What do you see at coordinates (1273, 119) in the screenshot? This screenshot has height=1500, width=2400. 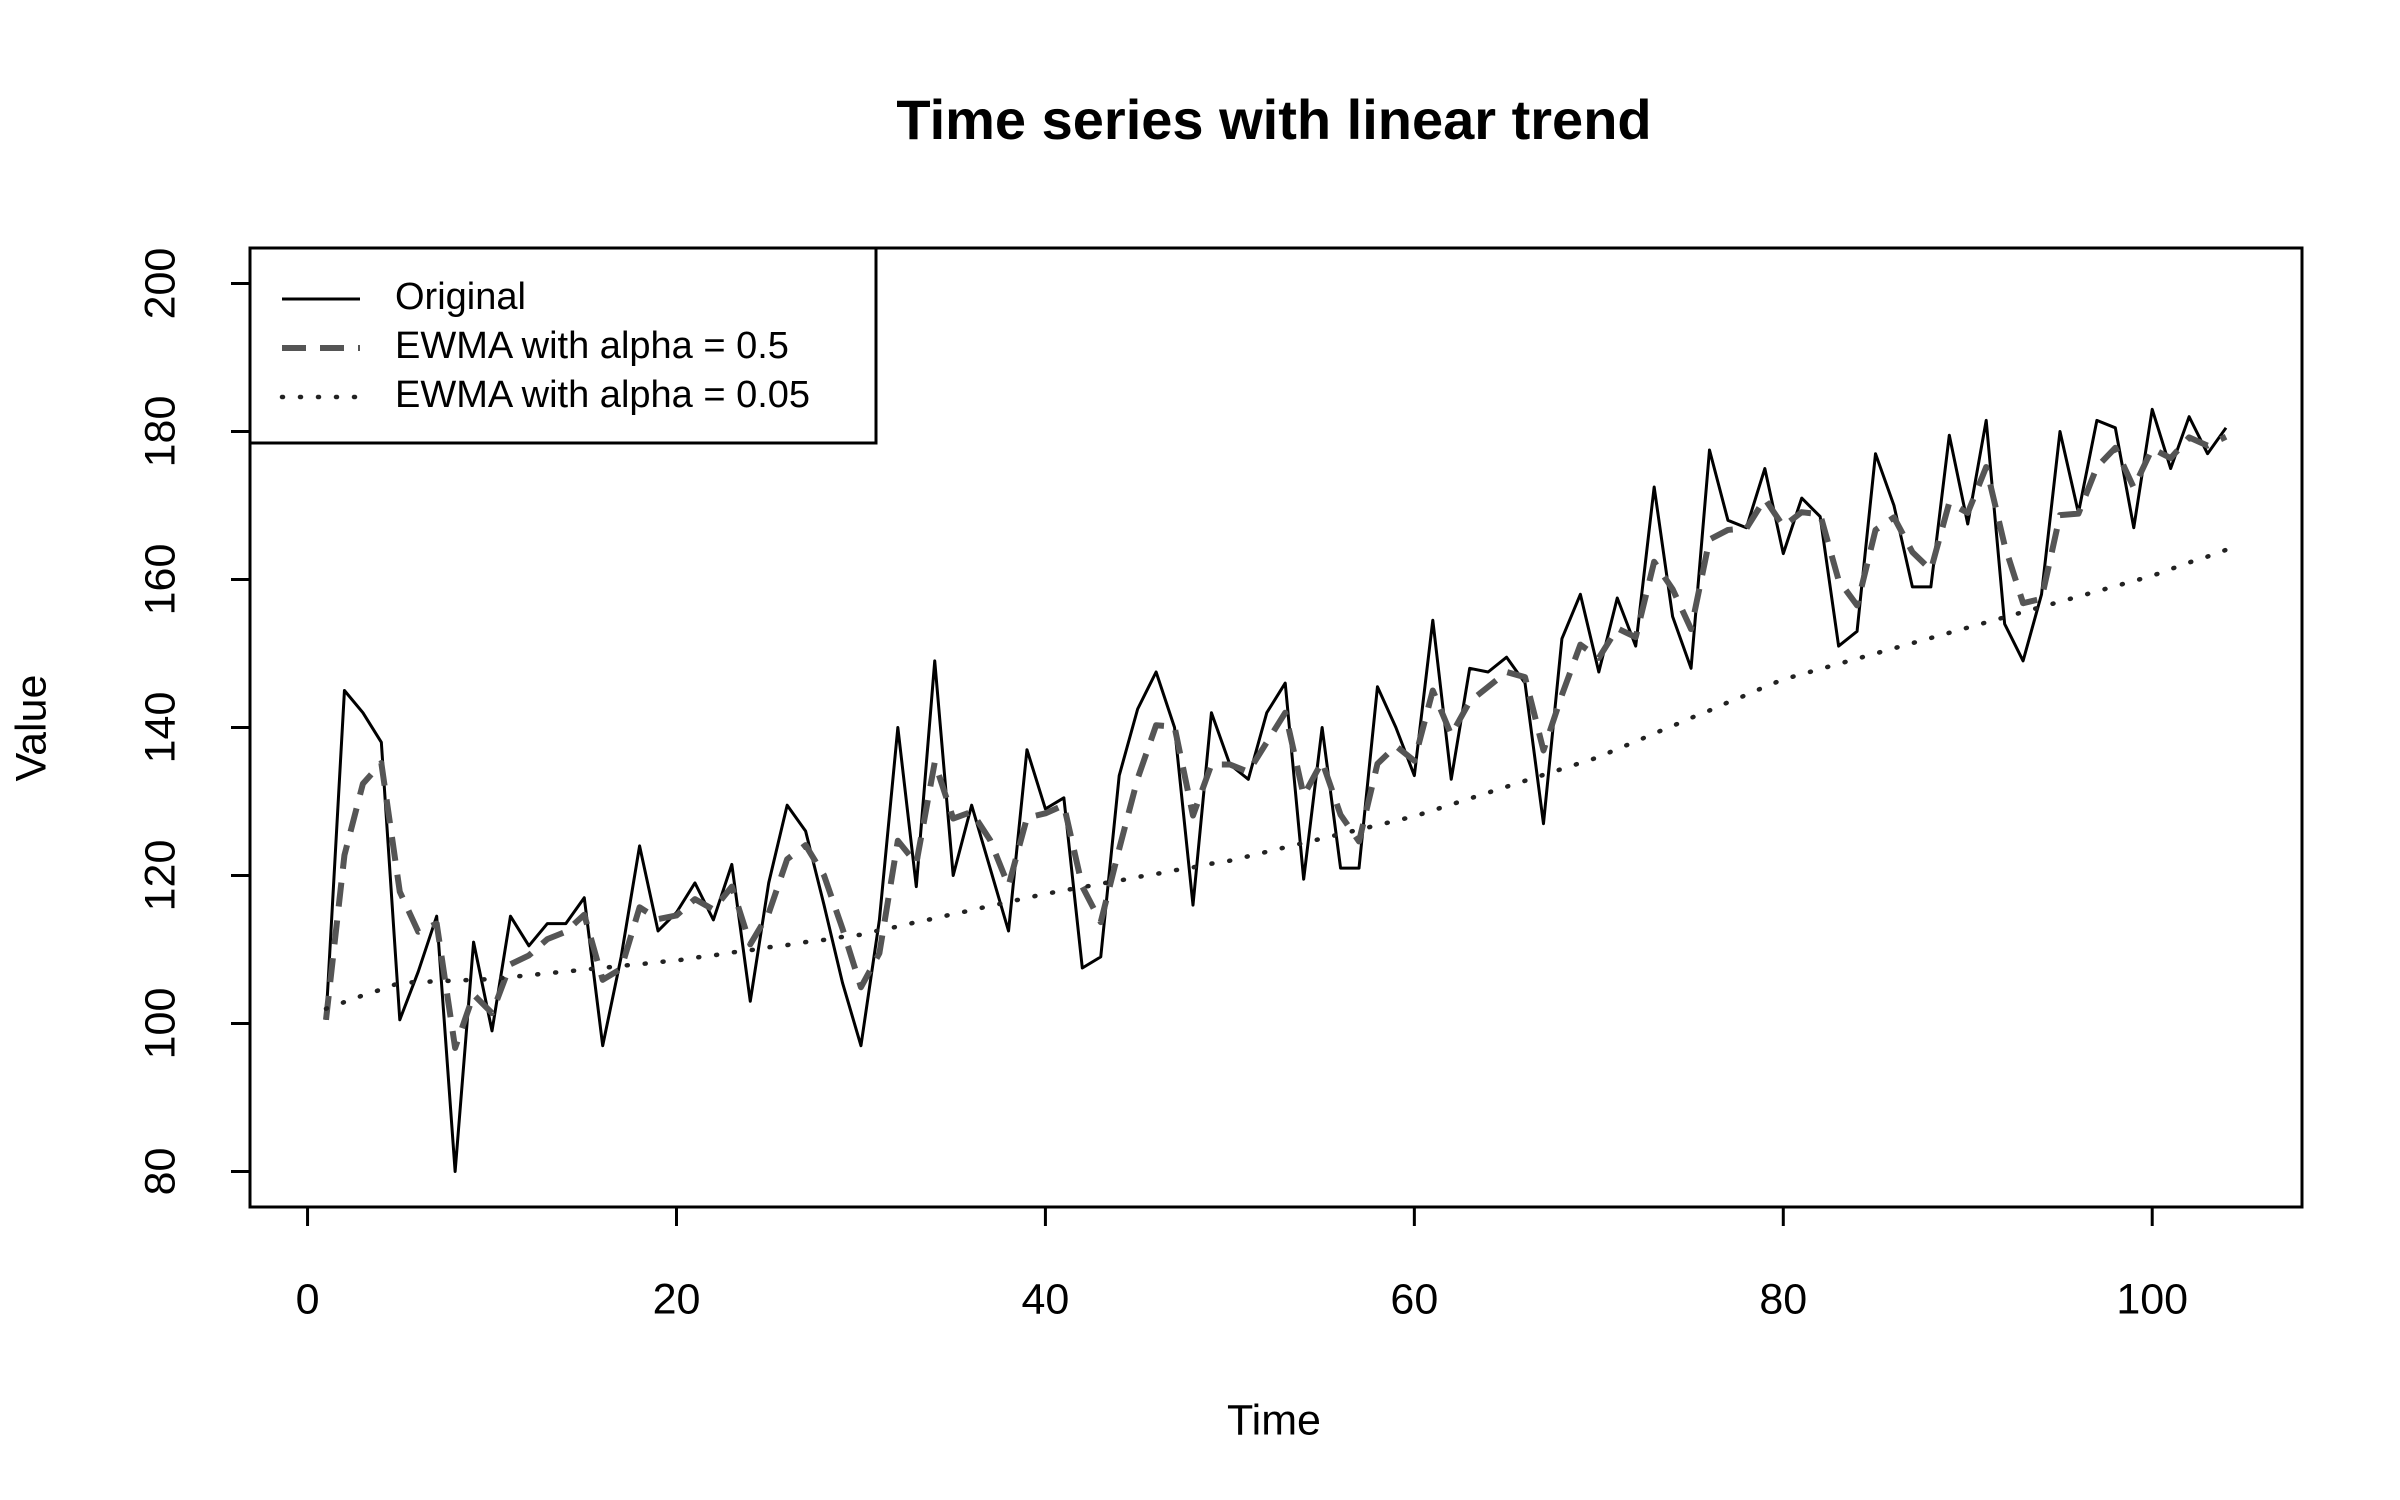 I see `chart-title: Time series with linear trend` at bounding box center [1273, 119].